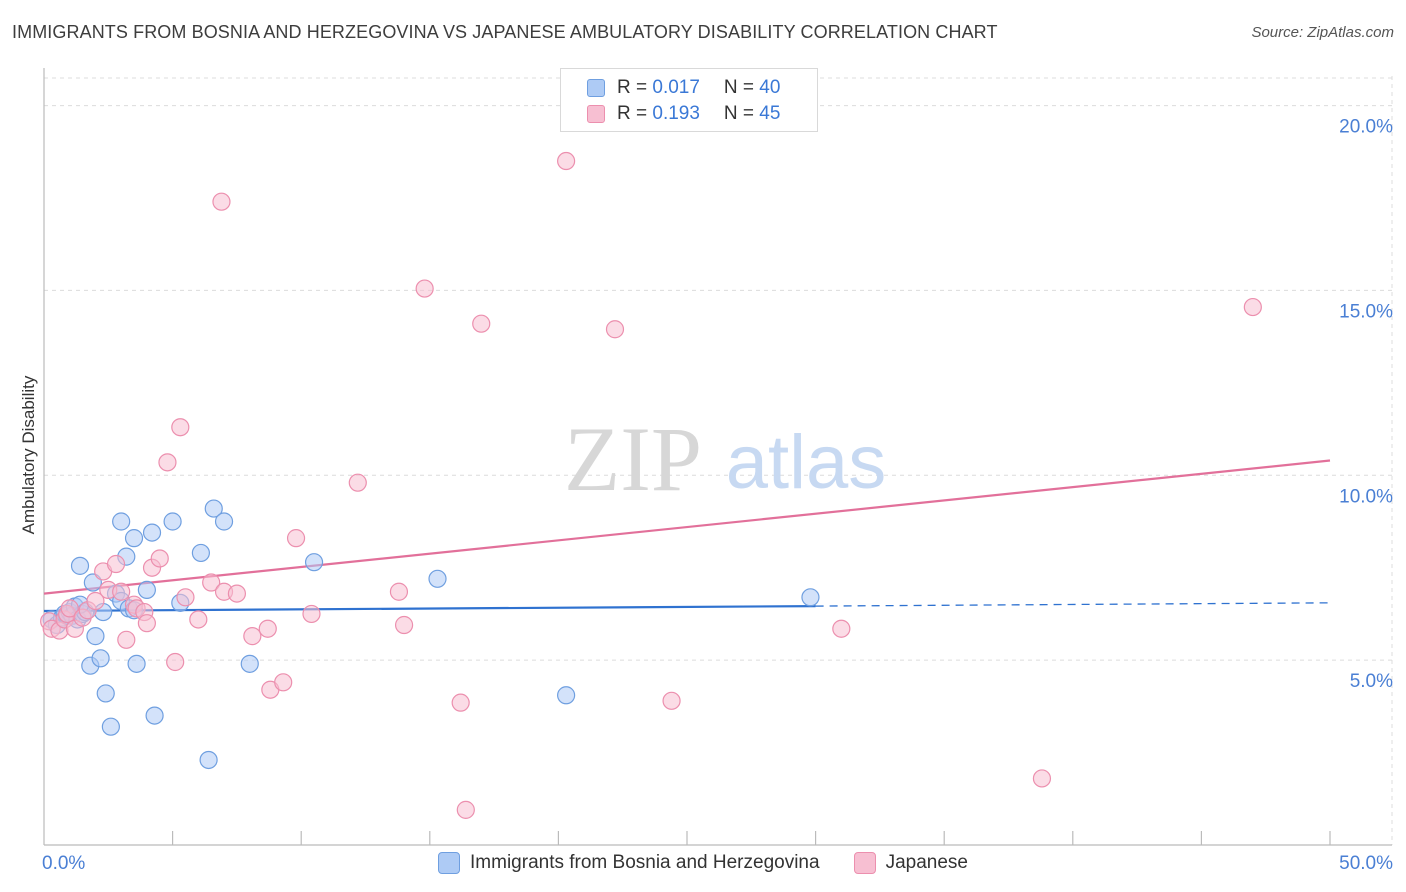 The image size is (1406, 892). What do you see at coordinates (429, 608) in the screenshot?
I see `trend-line-bosnia` at bounding box center [429, 608].